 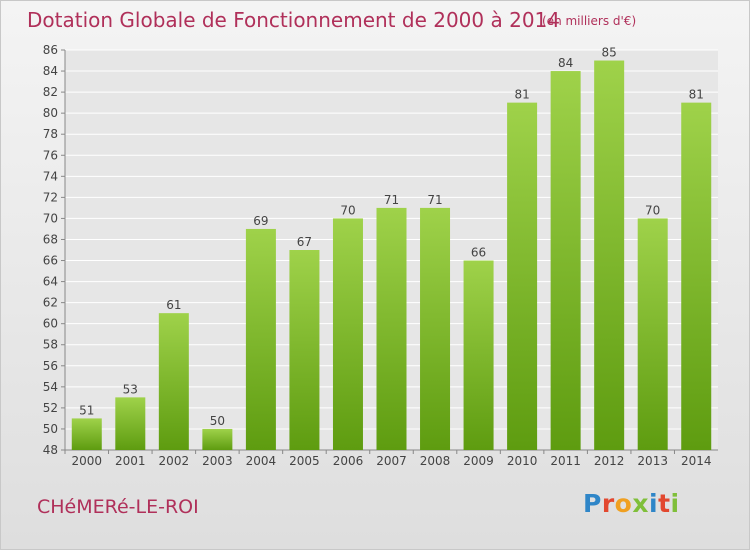 I want to click on x-tick-label: 2012, so click(x=609, y=461).